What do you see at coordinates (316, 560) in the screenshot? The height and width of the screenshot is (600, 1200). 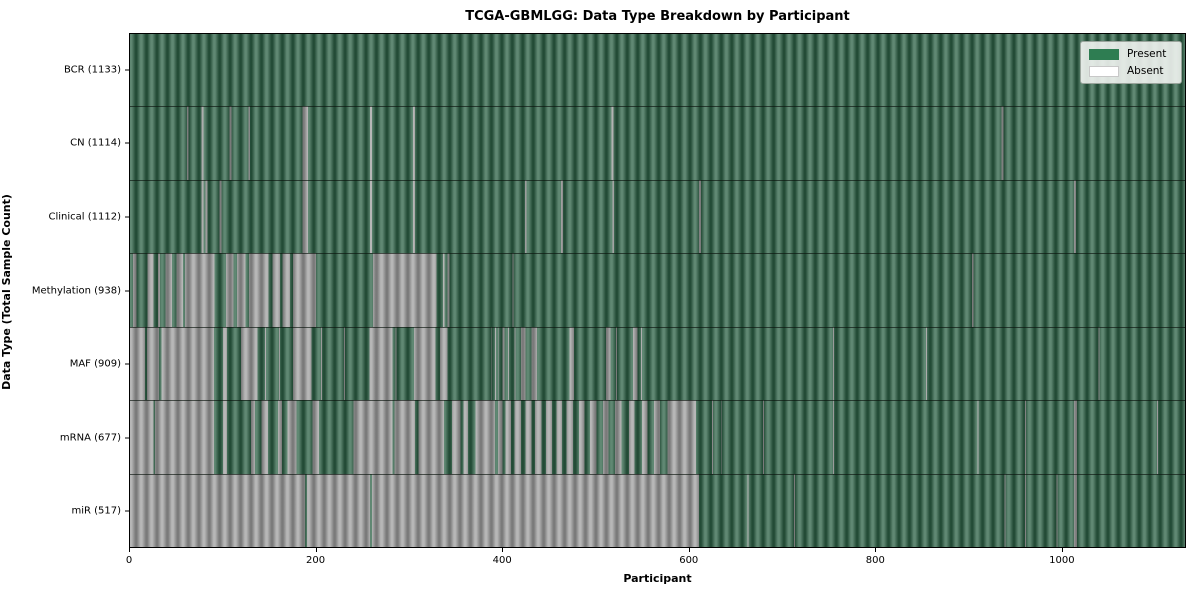 I see `x-tick-label-200: 200` at bounding box center [316, 560].